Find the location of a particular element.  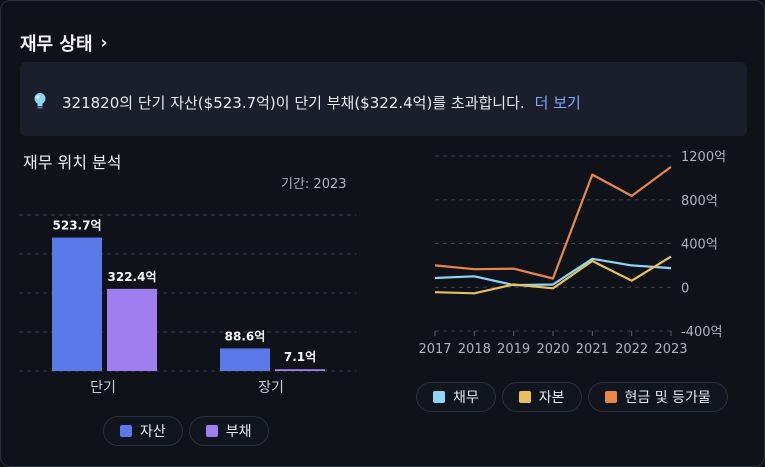

legend-debt: 채무 is located at coordinates (456, 397).